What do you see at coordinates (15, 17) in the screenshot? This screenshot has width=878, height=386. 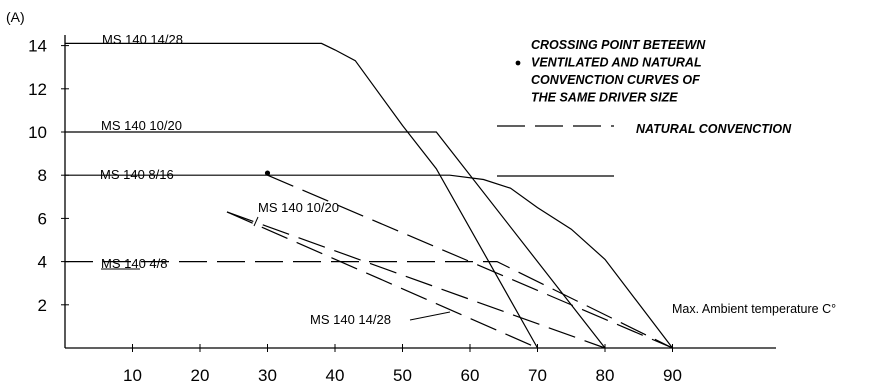 I see `y-unit-label: (A)` at bounding box center [15, 17].